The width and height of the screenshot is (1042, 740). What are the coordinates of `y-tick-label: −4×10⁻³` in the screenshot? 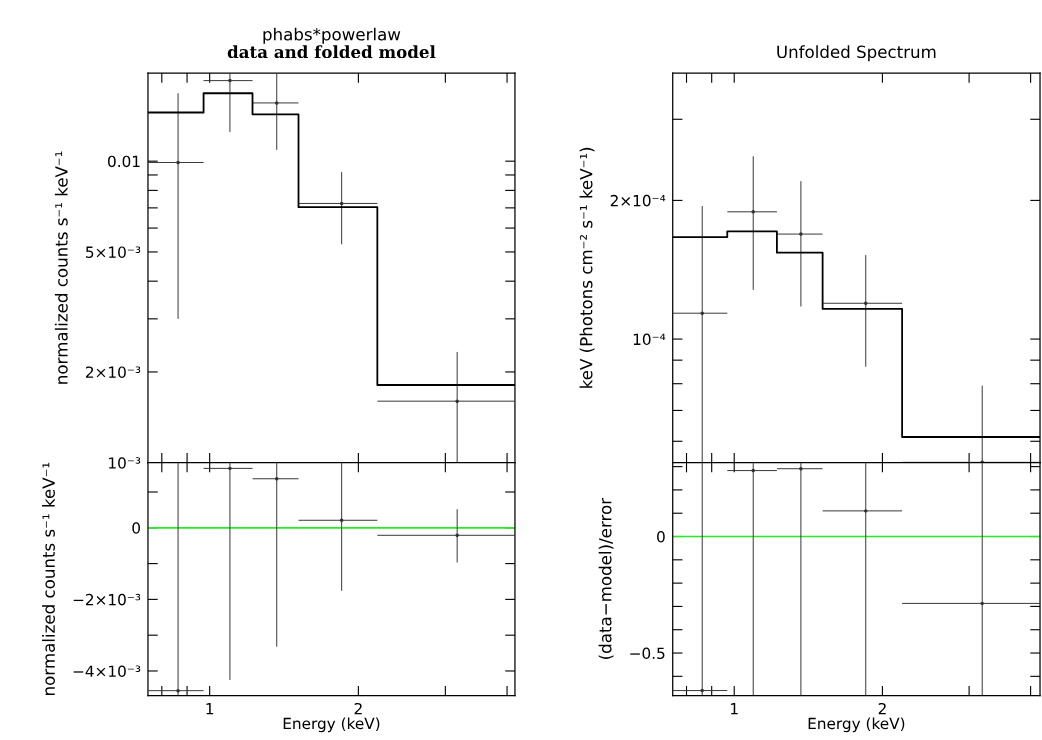 It's located at (107, 671).